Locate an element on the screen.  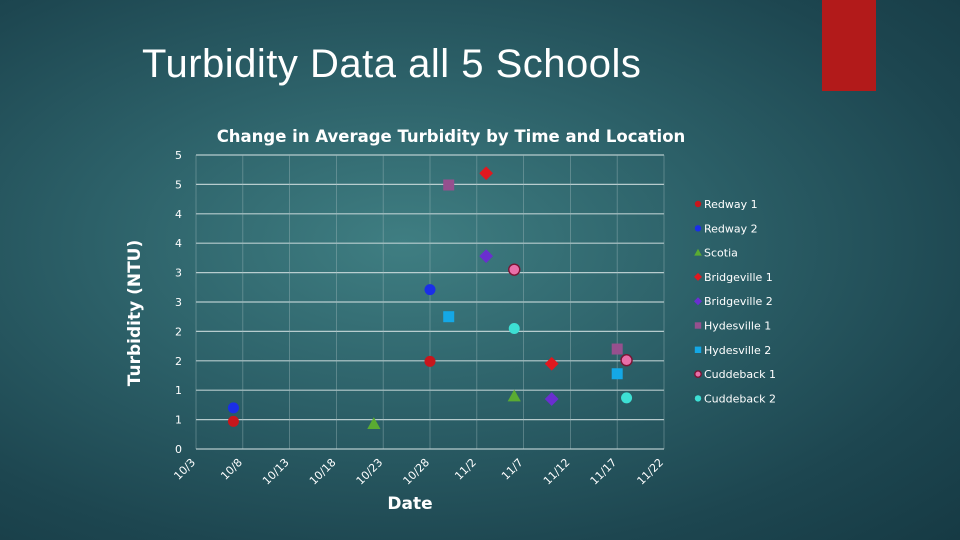
legend-label-hydesville-2: Hydesville 2 is located at coordinates (737, 350).